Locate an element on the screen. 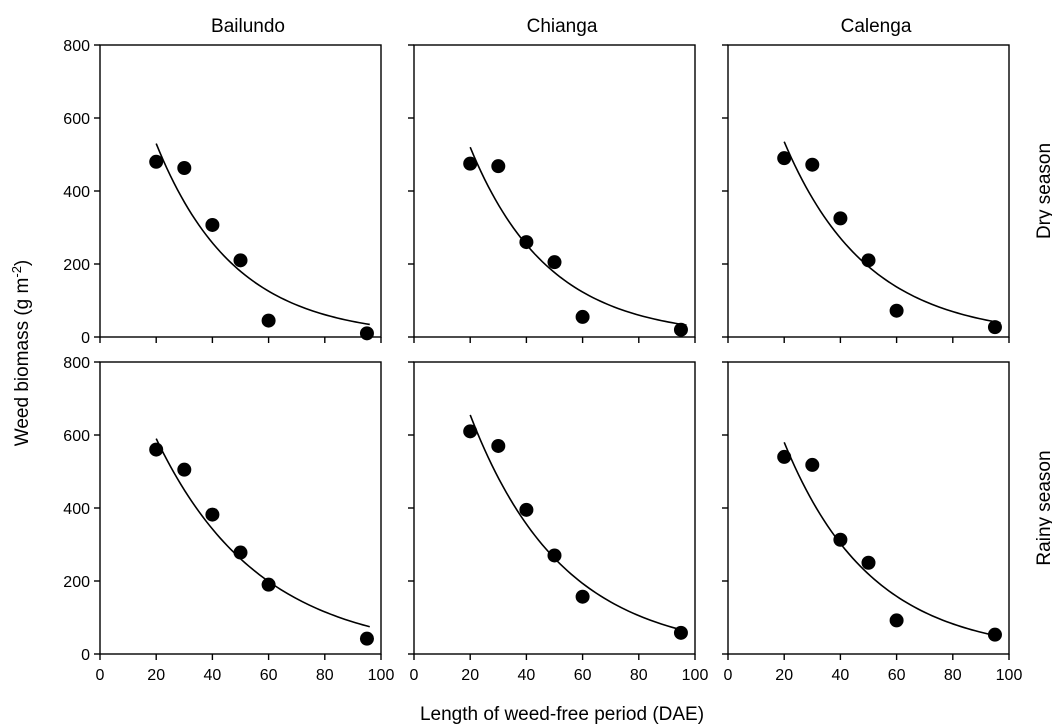 This screenshot has height=728, width=1052. row-label-rainy-season: Rainy season is located at coordinates (1043, 507).